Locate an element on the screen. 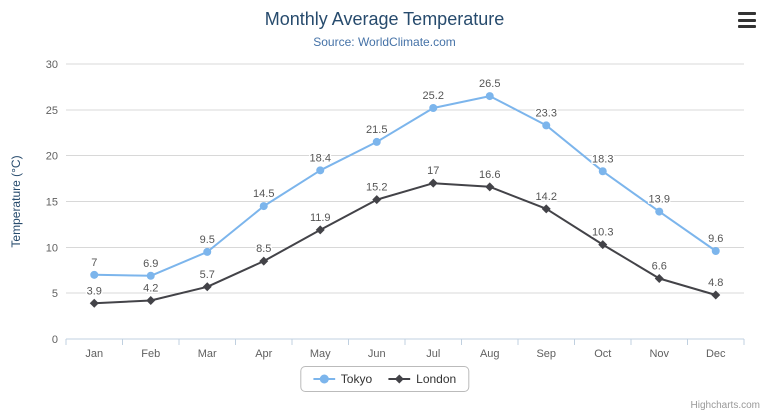  data-label-tokyo: 25.2 is located at coordinates (433, 96).